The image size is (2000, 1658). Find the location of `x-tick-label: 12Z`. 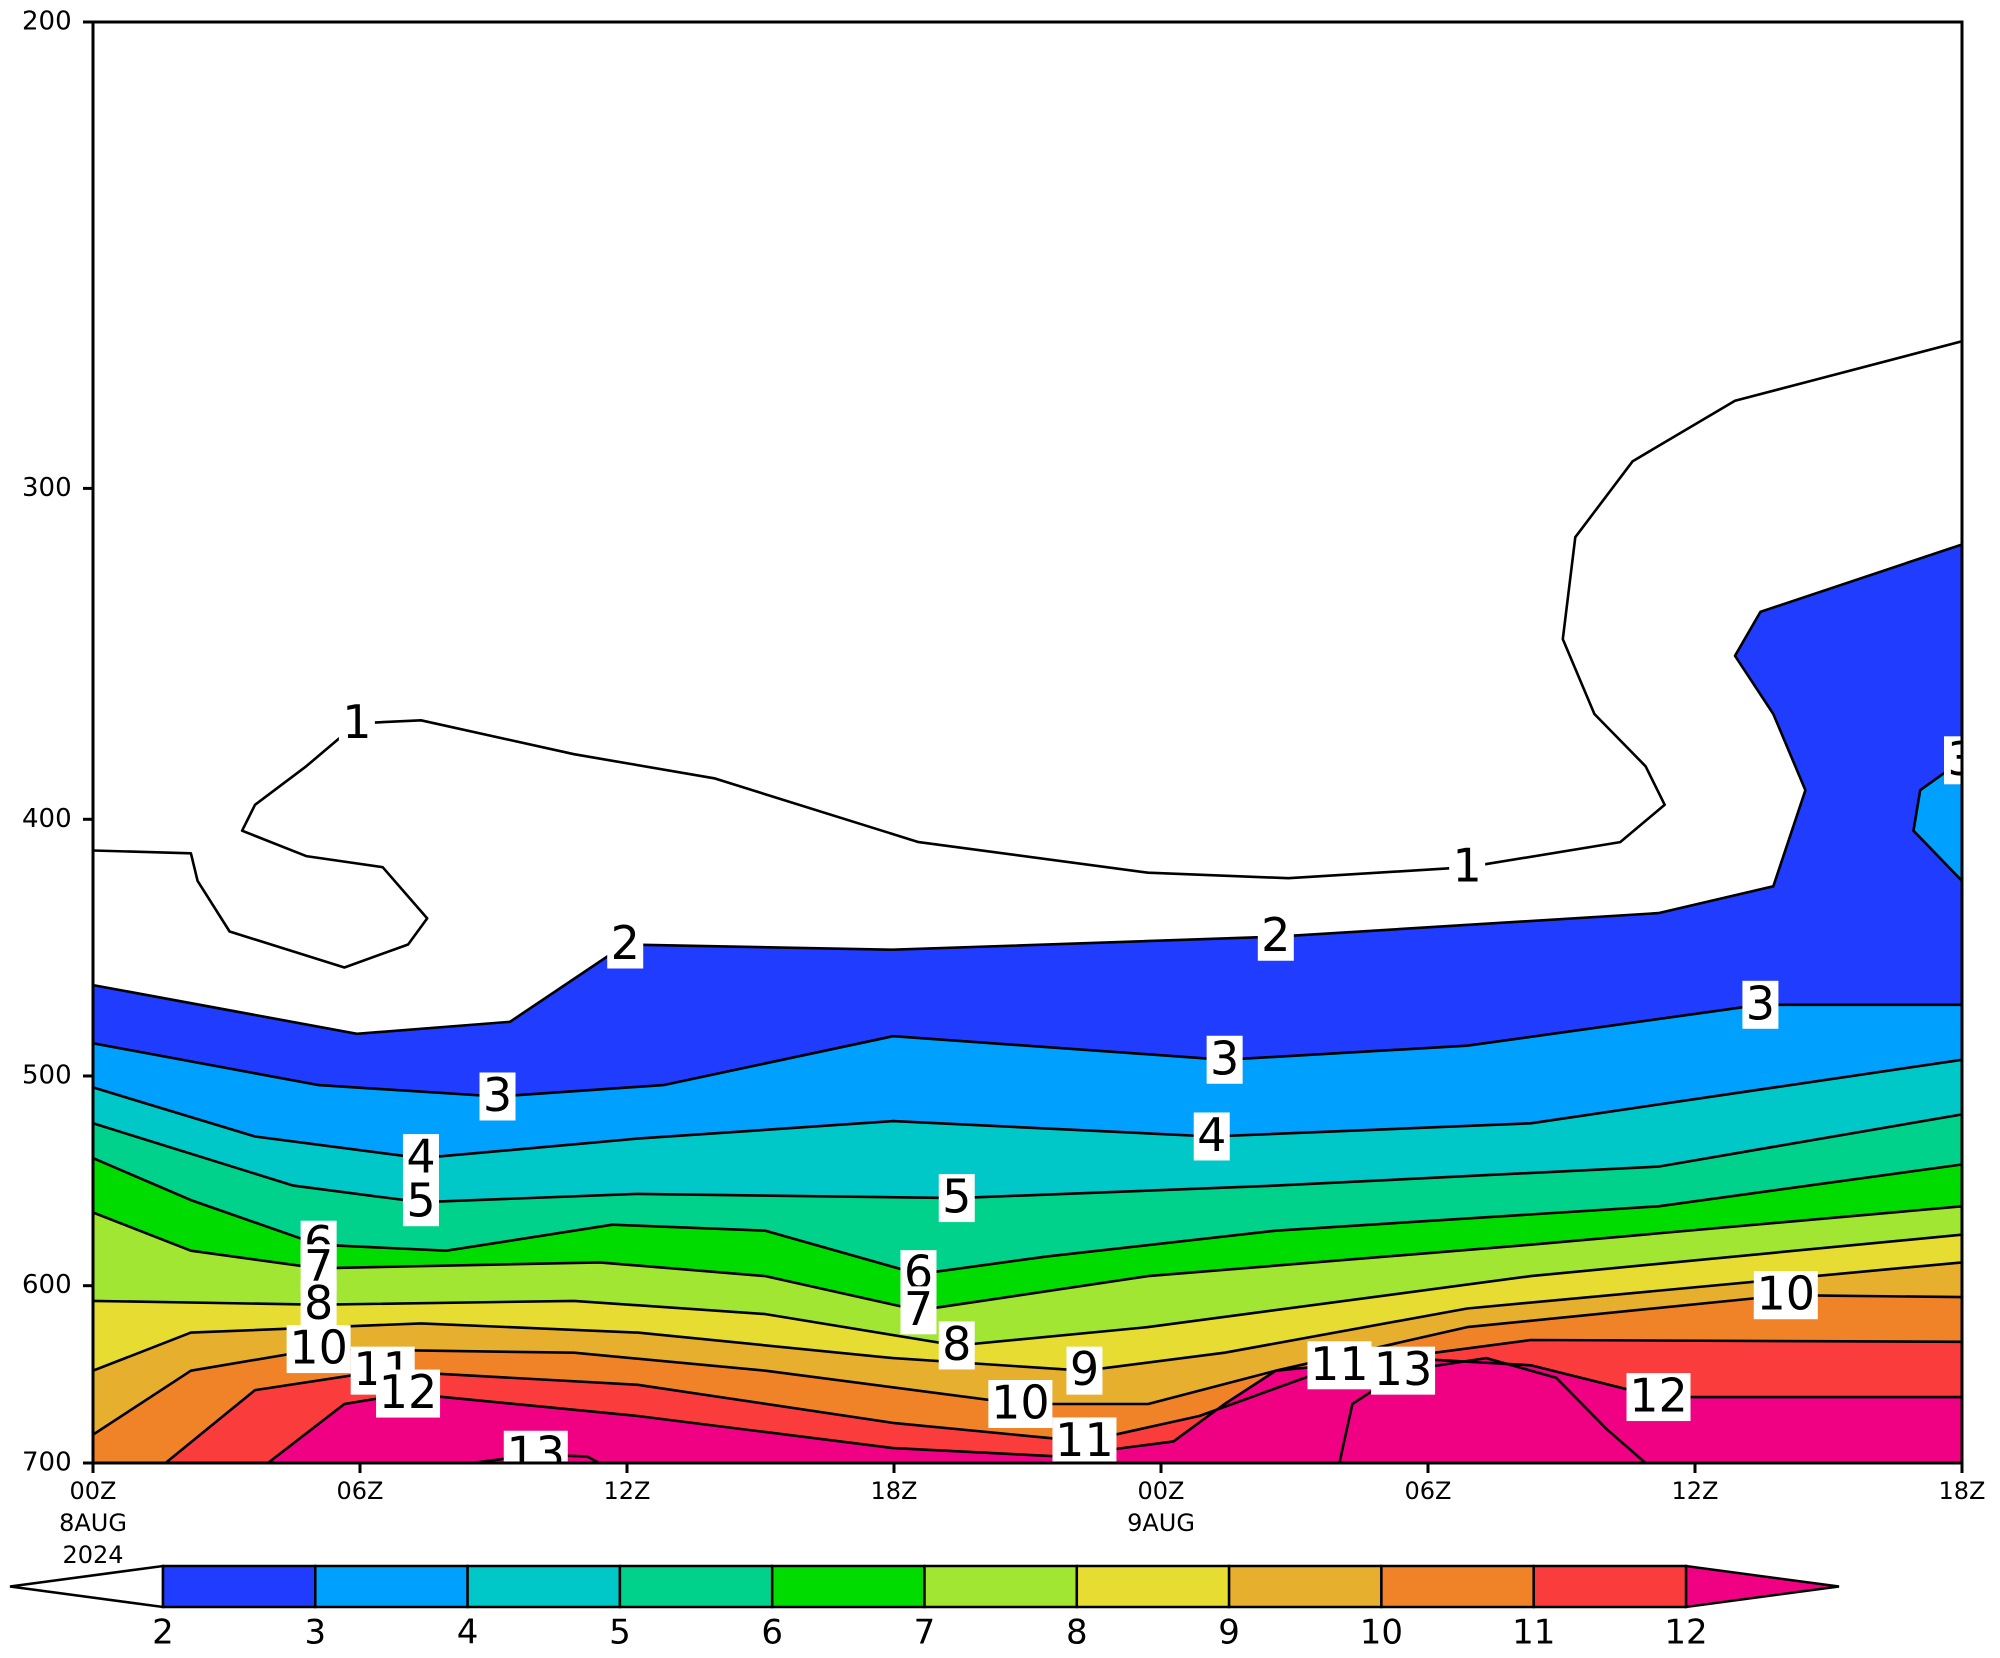

x-tick-label: 12Z is located at coordinates (1695, 1491).